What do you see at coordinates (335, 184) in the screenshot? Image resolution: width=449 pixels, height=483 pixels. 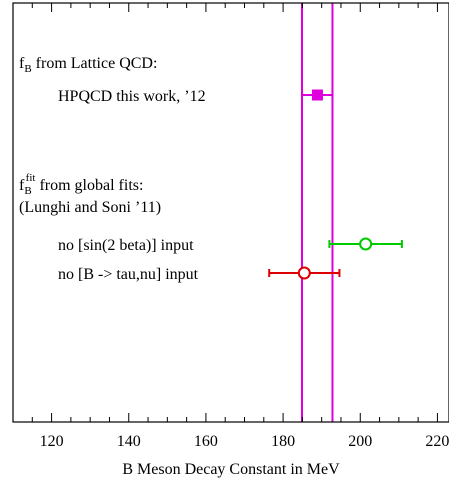 I see `data-marks` at bounding box center [335, 184].